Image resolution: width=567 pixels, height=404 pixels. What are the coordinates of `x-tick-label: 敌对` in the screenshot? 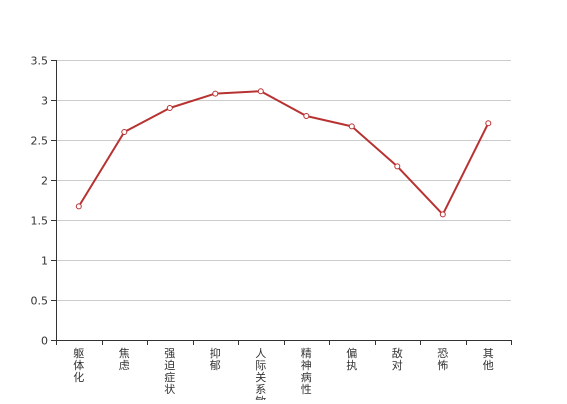 It's located at (397, 359).